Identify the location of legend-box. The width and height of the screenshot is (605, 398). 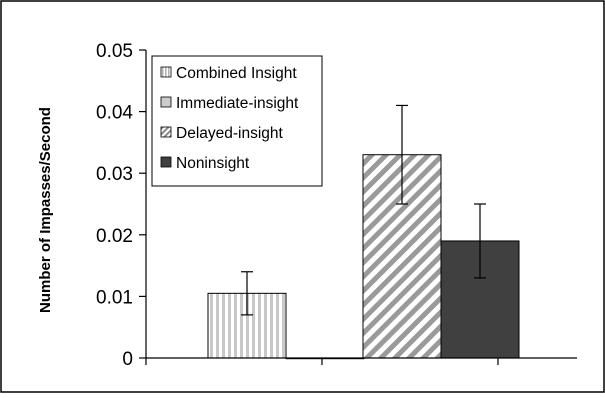
(237, 121).